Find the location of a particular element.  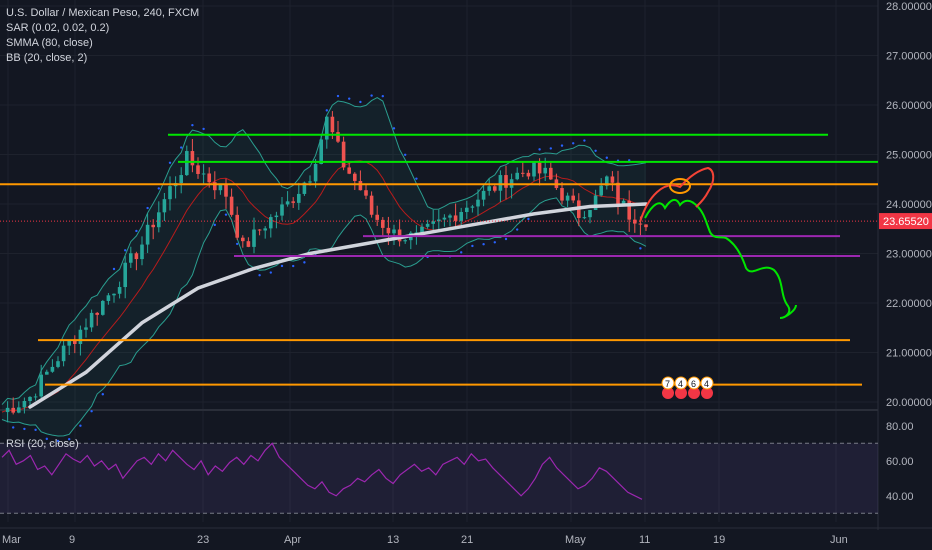

price-tick-label: 24.00000 is located at coordinates (909, 205).